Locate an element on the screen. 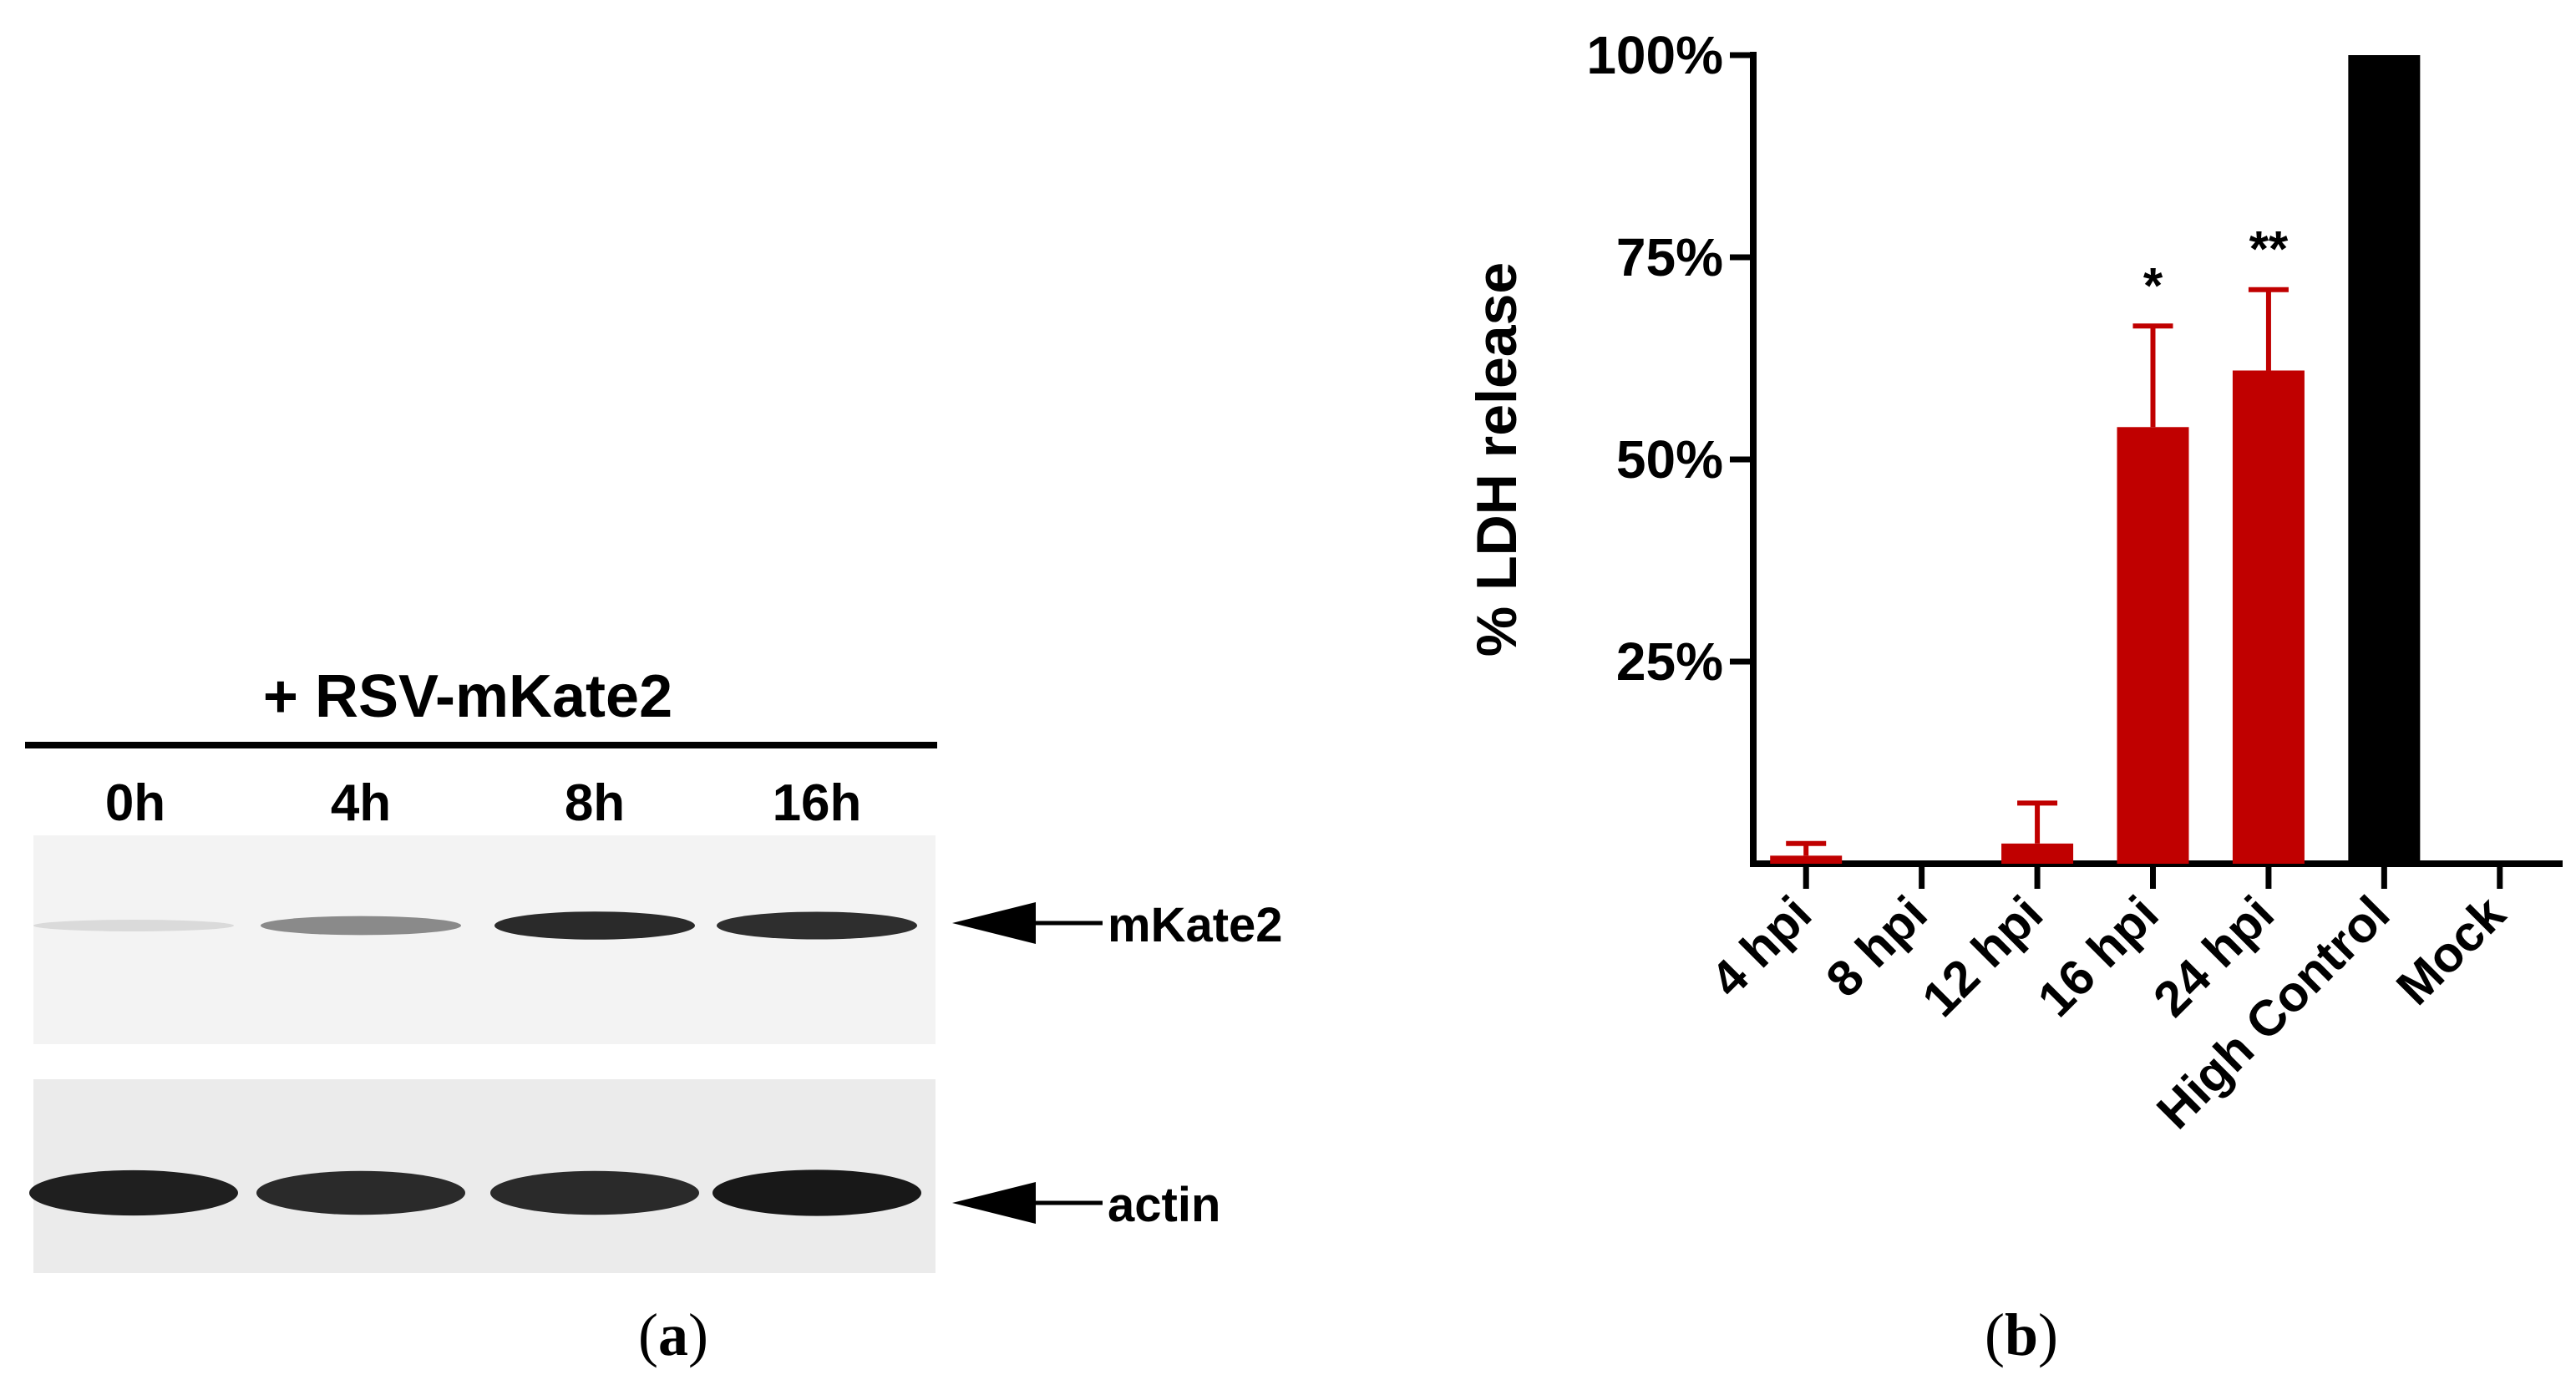 The image size is (2576, 1385). blot-header: + RSV-mKate2 is located at coordinates (467, 696).